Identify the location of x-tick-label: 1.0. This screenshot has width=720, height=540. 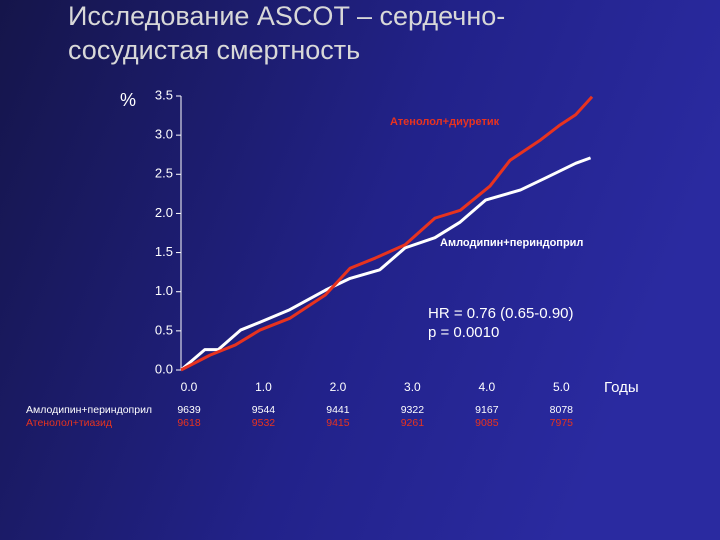
(263, 387).